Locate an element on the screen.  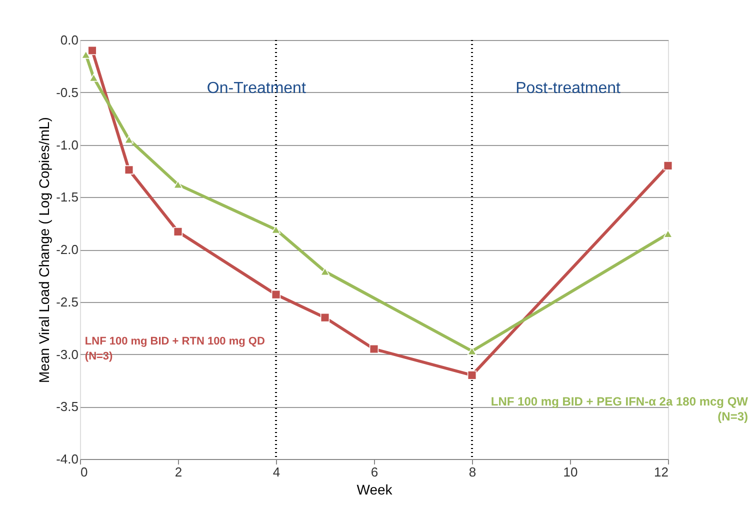
x-tick-label: 8 is located at coordinates (472, 472).